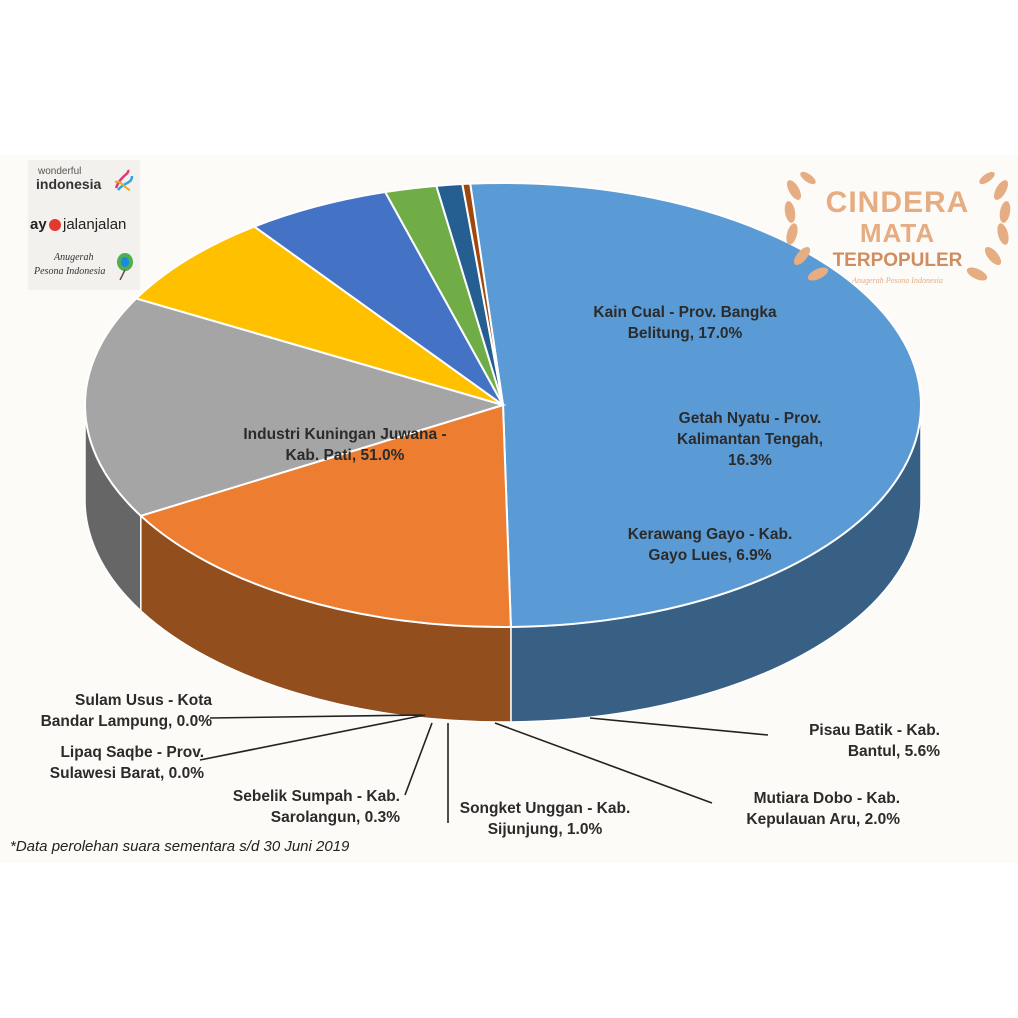 This screenshot has height=1018, width=1018. I want to click on ayo-heart-icon, so click(55, 225).